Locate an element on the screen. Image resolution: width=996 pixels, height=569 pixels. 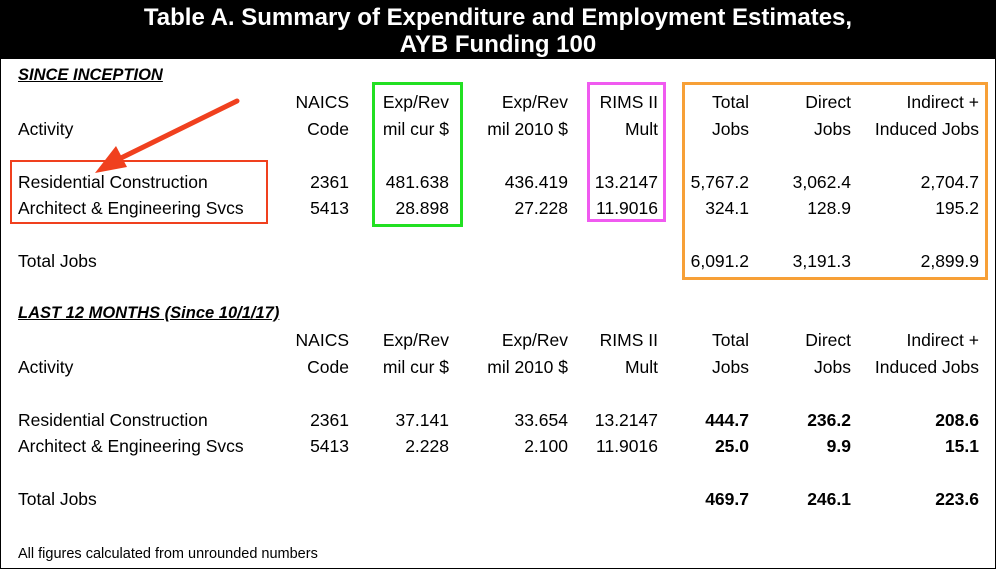
highlight-box-jobs-orange is located at coordinates (835, 181).